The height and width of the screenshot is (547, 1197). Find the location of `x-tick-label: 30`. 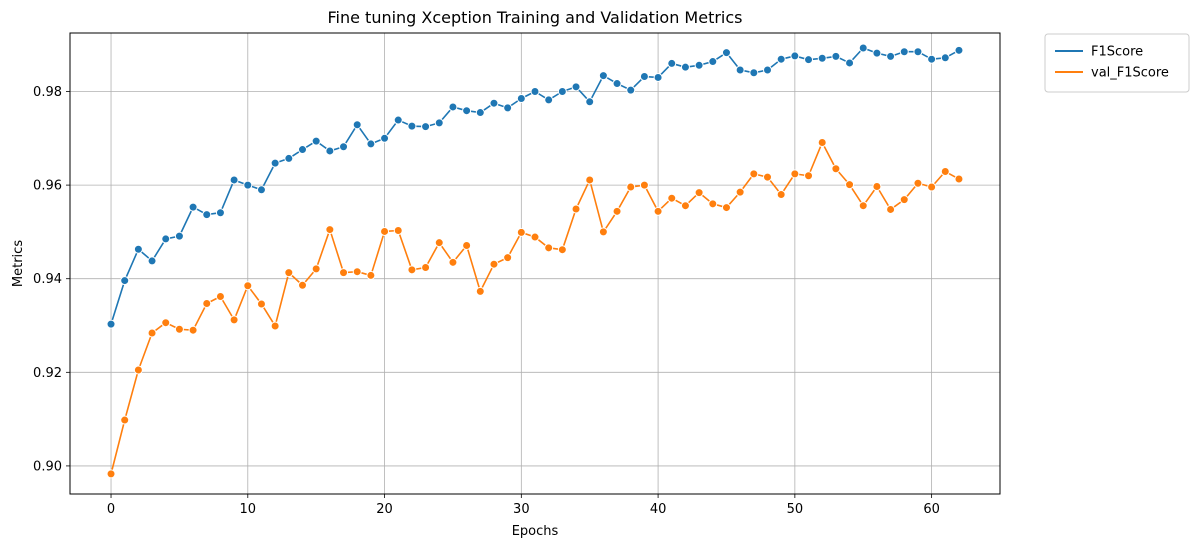

x-tick-label: 30 is located at coordinates (521, 509).